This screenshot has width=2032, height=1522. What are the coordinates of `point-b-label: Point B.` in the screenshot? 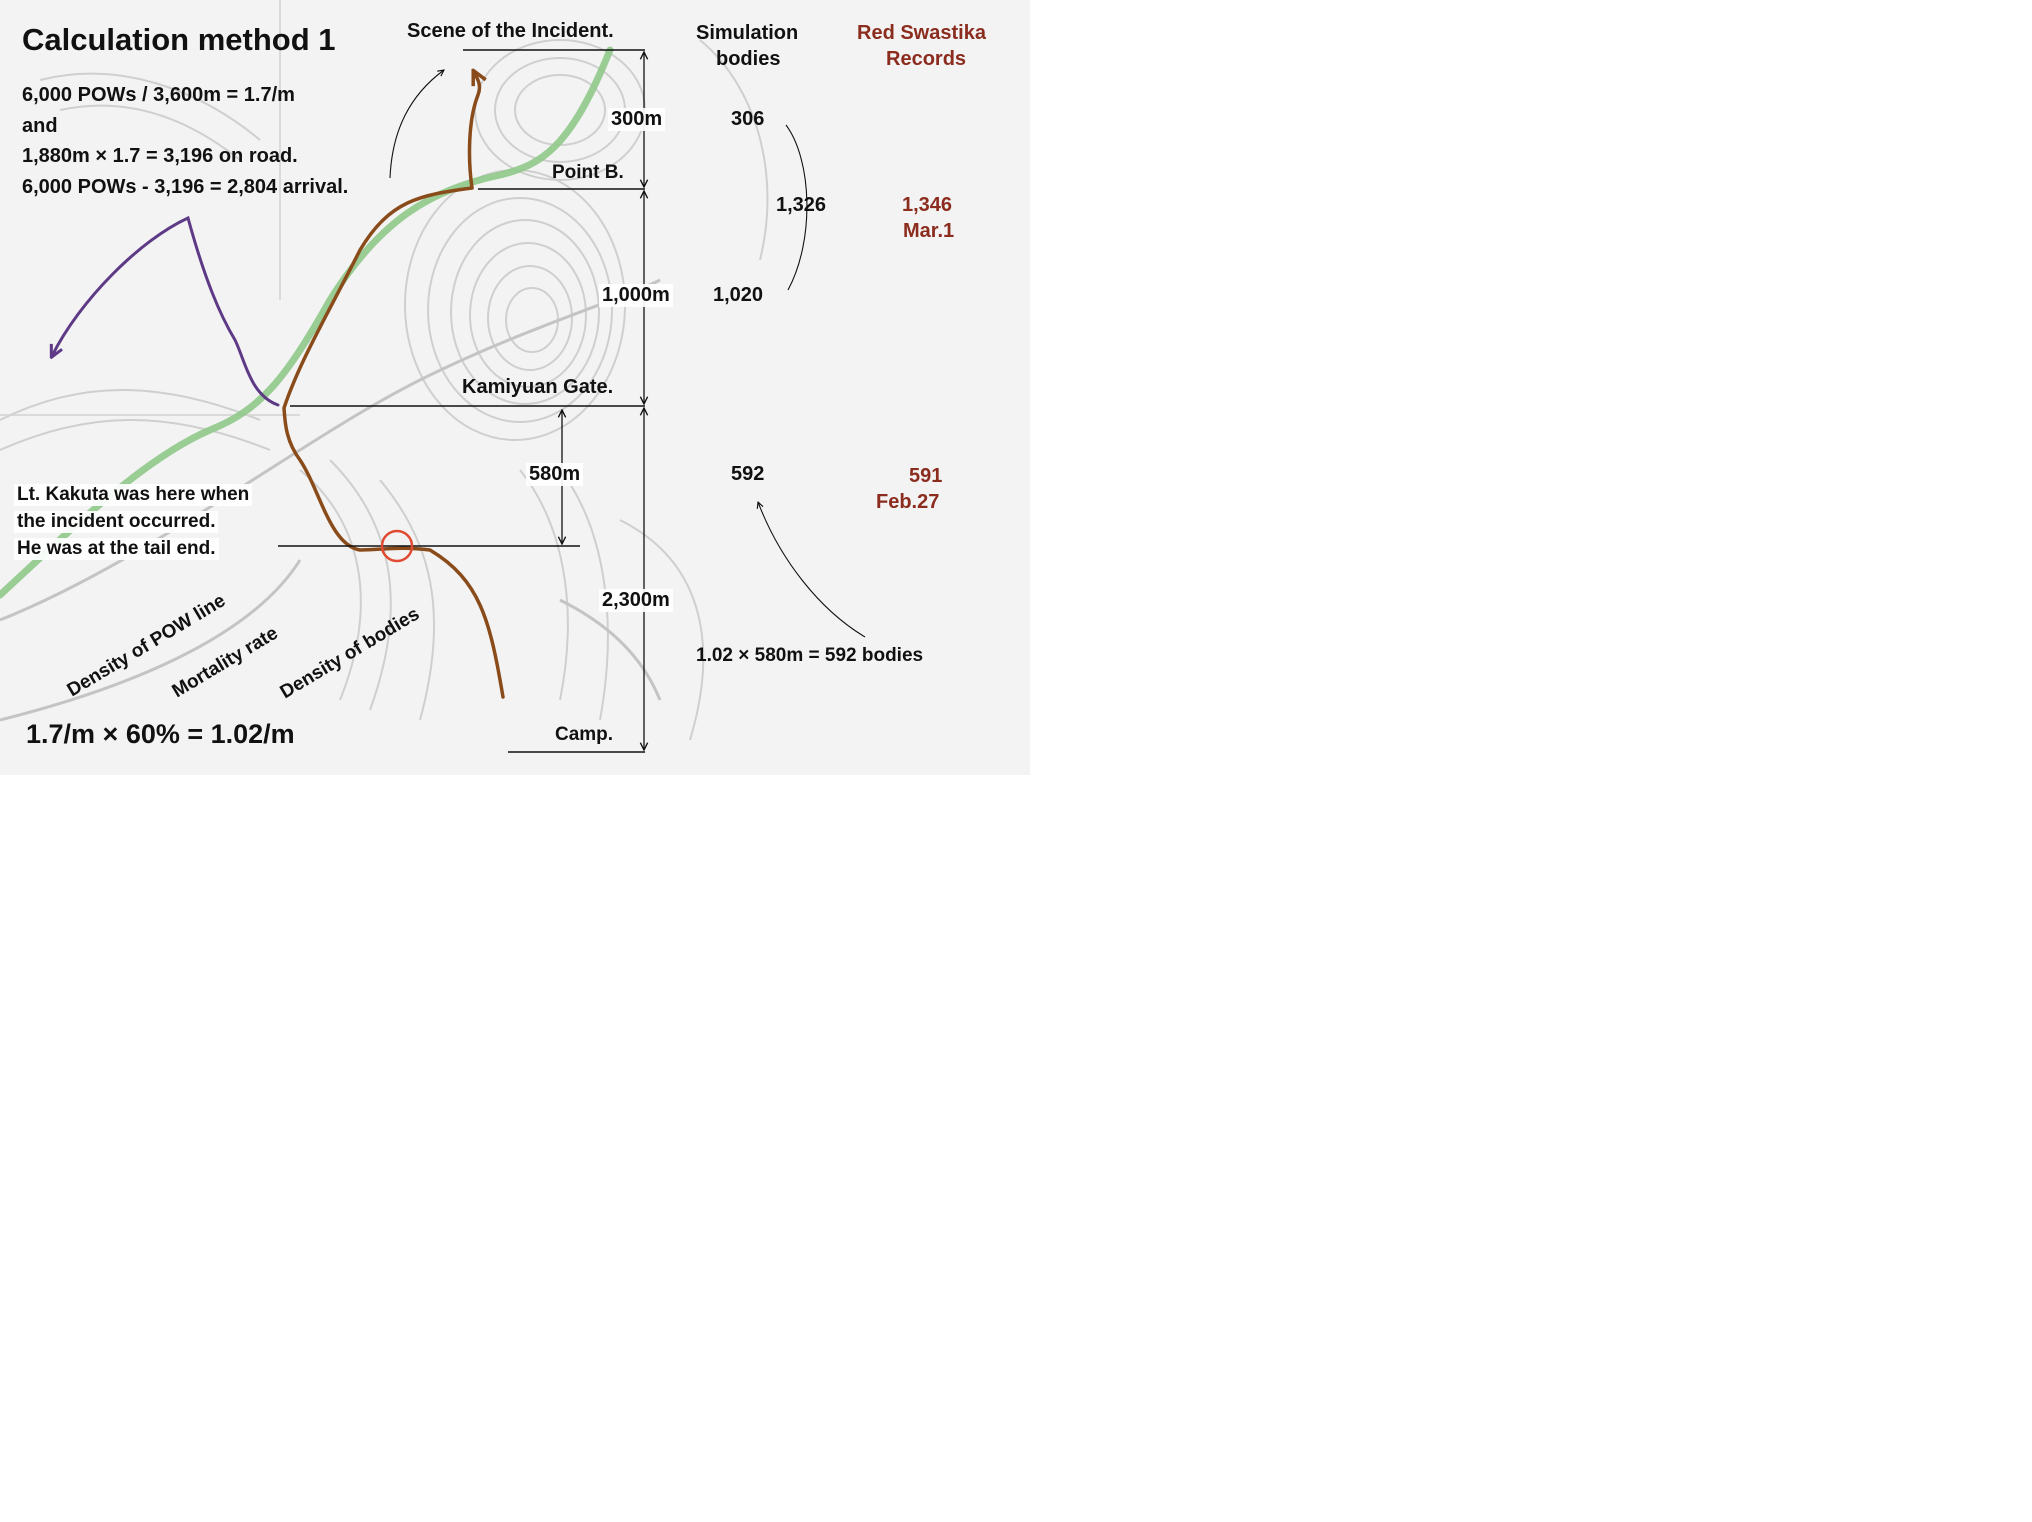 It's located at (588, 172).